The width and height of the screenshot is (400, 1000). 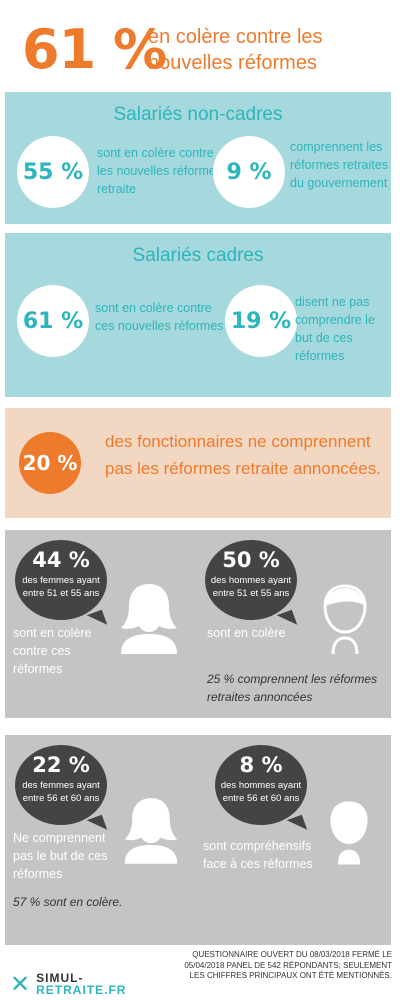 What do you see at coordinates (261, 765) in the screenshot?
I see `stat-value-8: 8 %` at bounding box center [261, 765].